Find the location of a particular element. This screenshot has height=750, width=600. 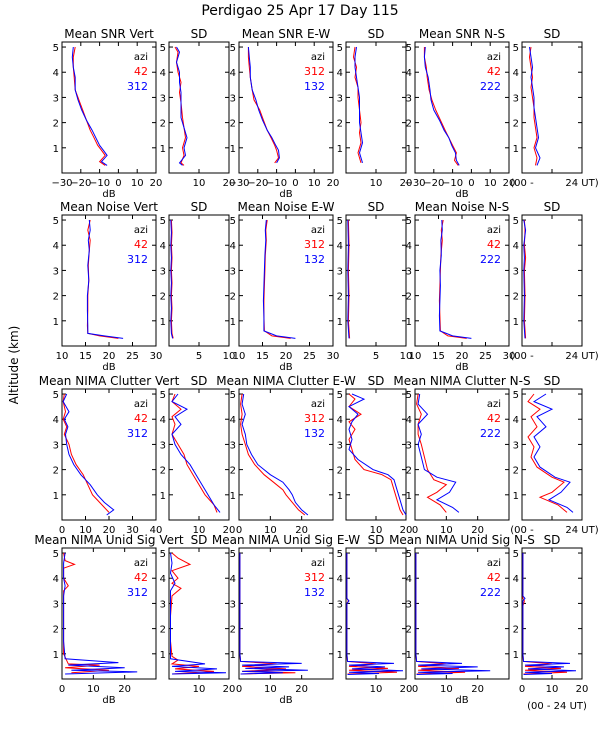

time-range-label: (00 - 24 UT) is located at coordinates (557, 706).